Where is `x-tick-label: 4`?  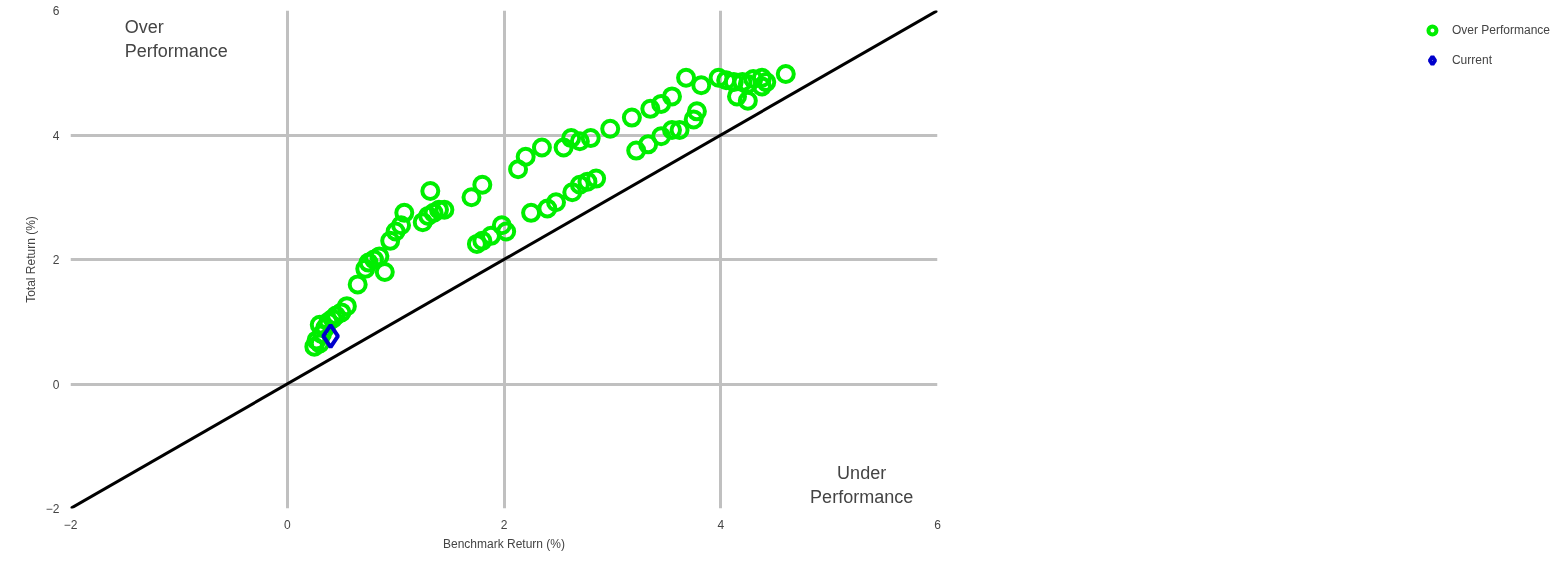
x-tick-label: 4 is located at coordinates (721, 524).